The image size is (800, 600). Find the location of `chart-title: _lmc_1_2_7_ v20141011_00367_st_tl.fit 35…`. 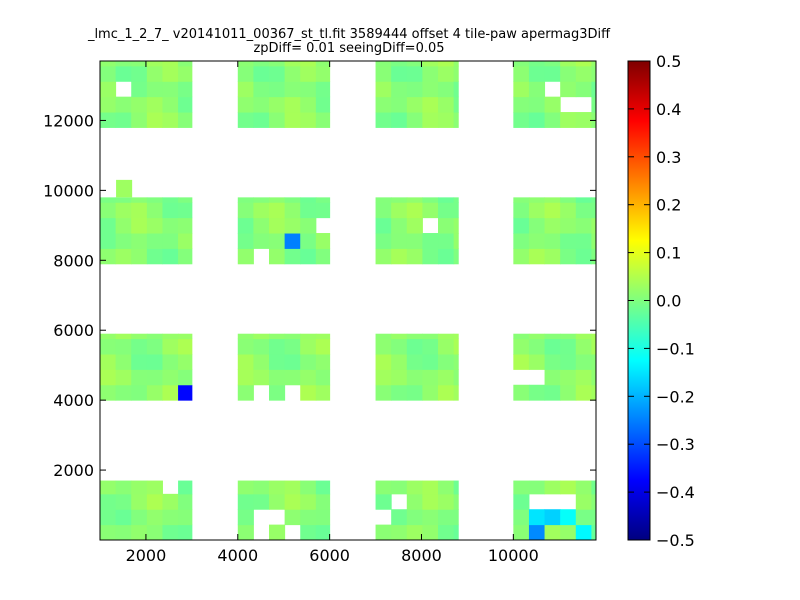

chart-title: _lmc_1_2_7_ v20141011_00367_st_tl.fit 35… is located at coordinates (349, 34).